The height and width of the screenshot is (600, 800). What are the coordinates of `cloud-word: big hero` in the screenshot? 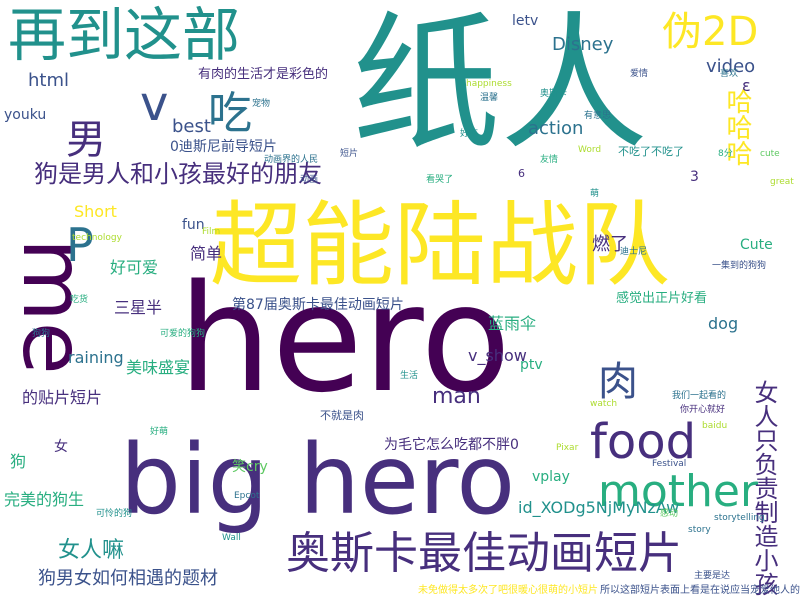 It's located at (318, 480).